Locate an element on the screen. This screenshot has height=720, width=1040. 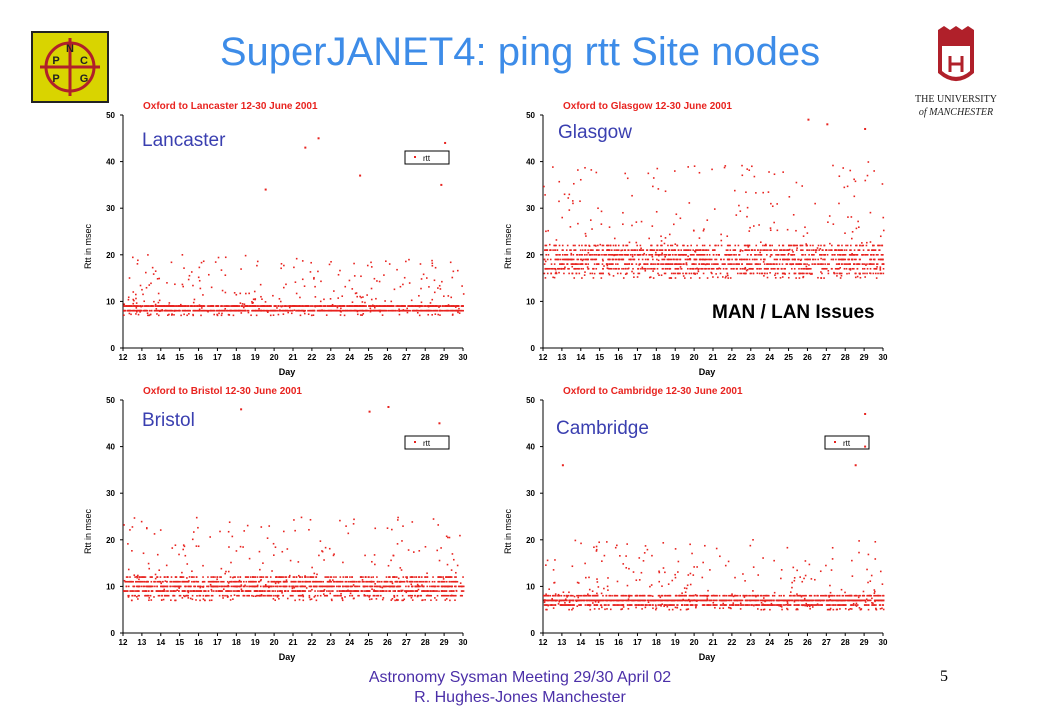
x-tick-label: 28 is located at coordinates (425, 357).